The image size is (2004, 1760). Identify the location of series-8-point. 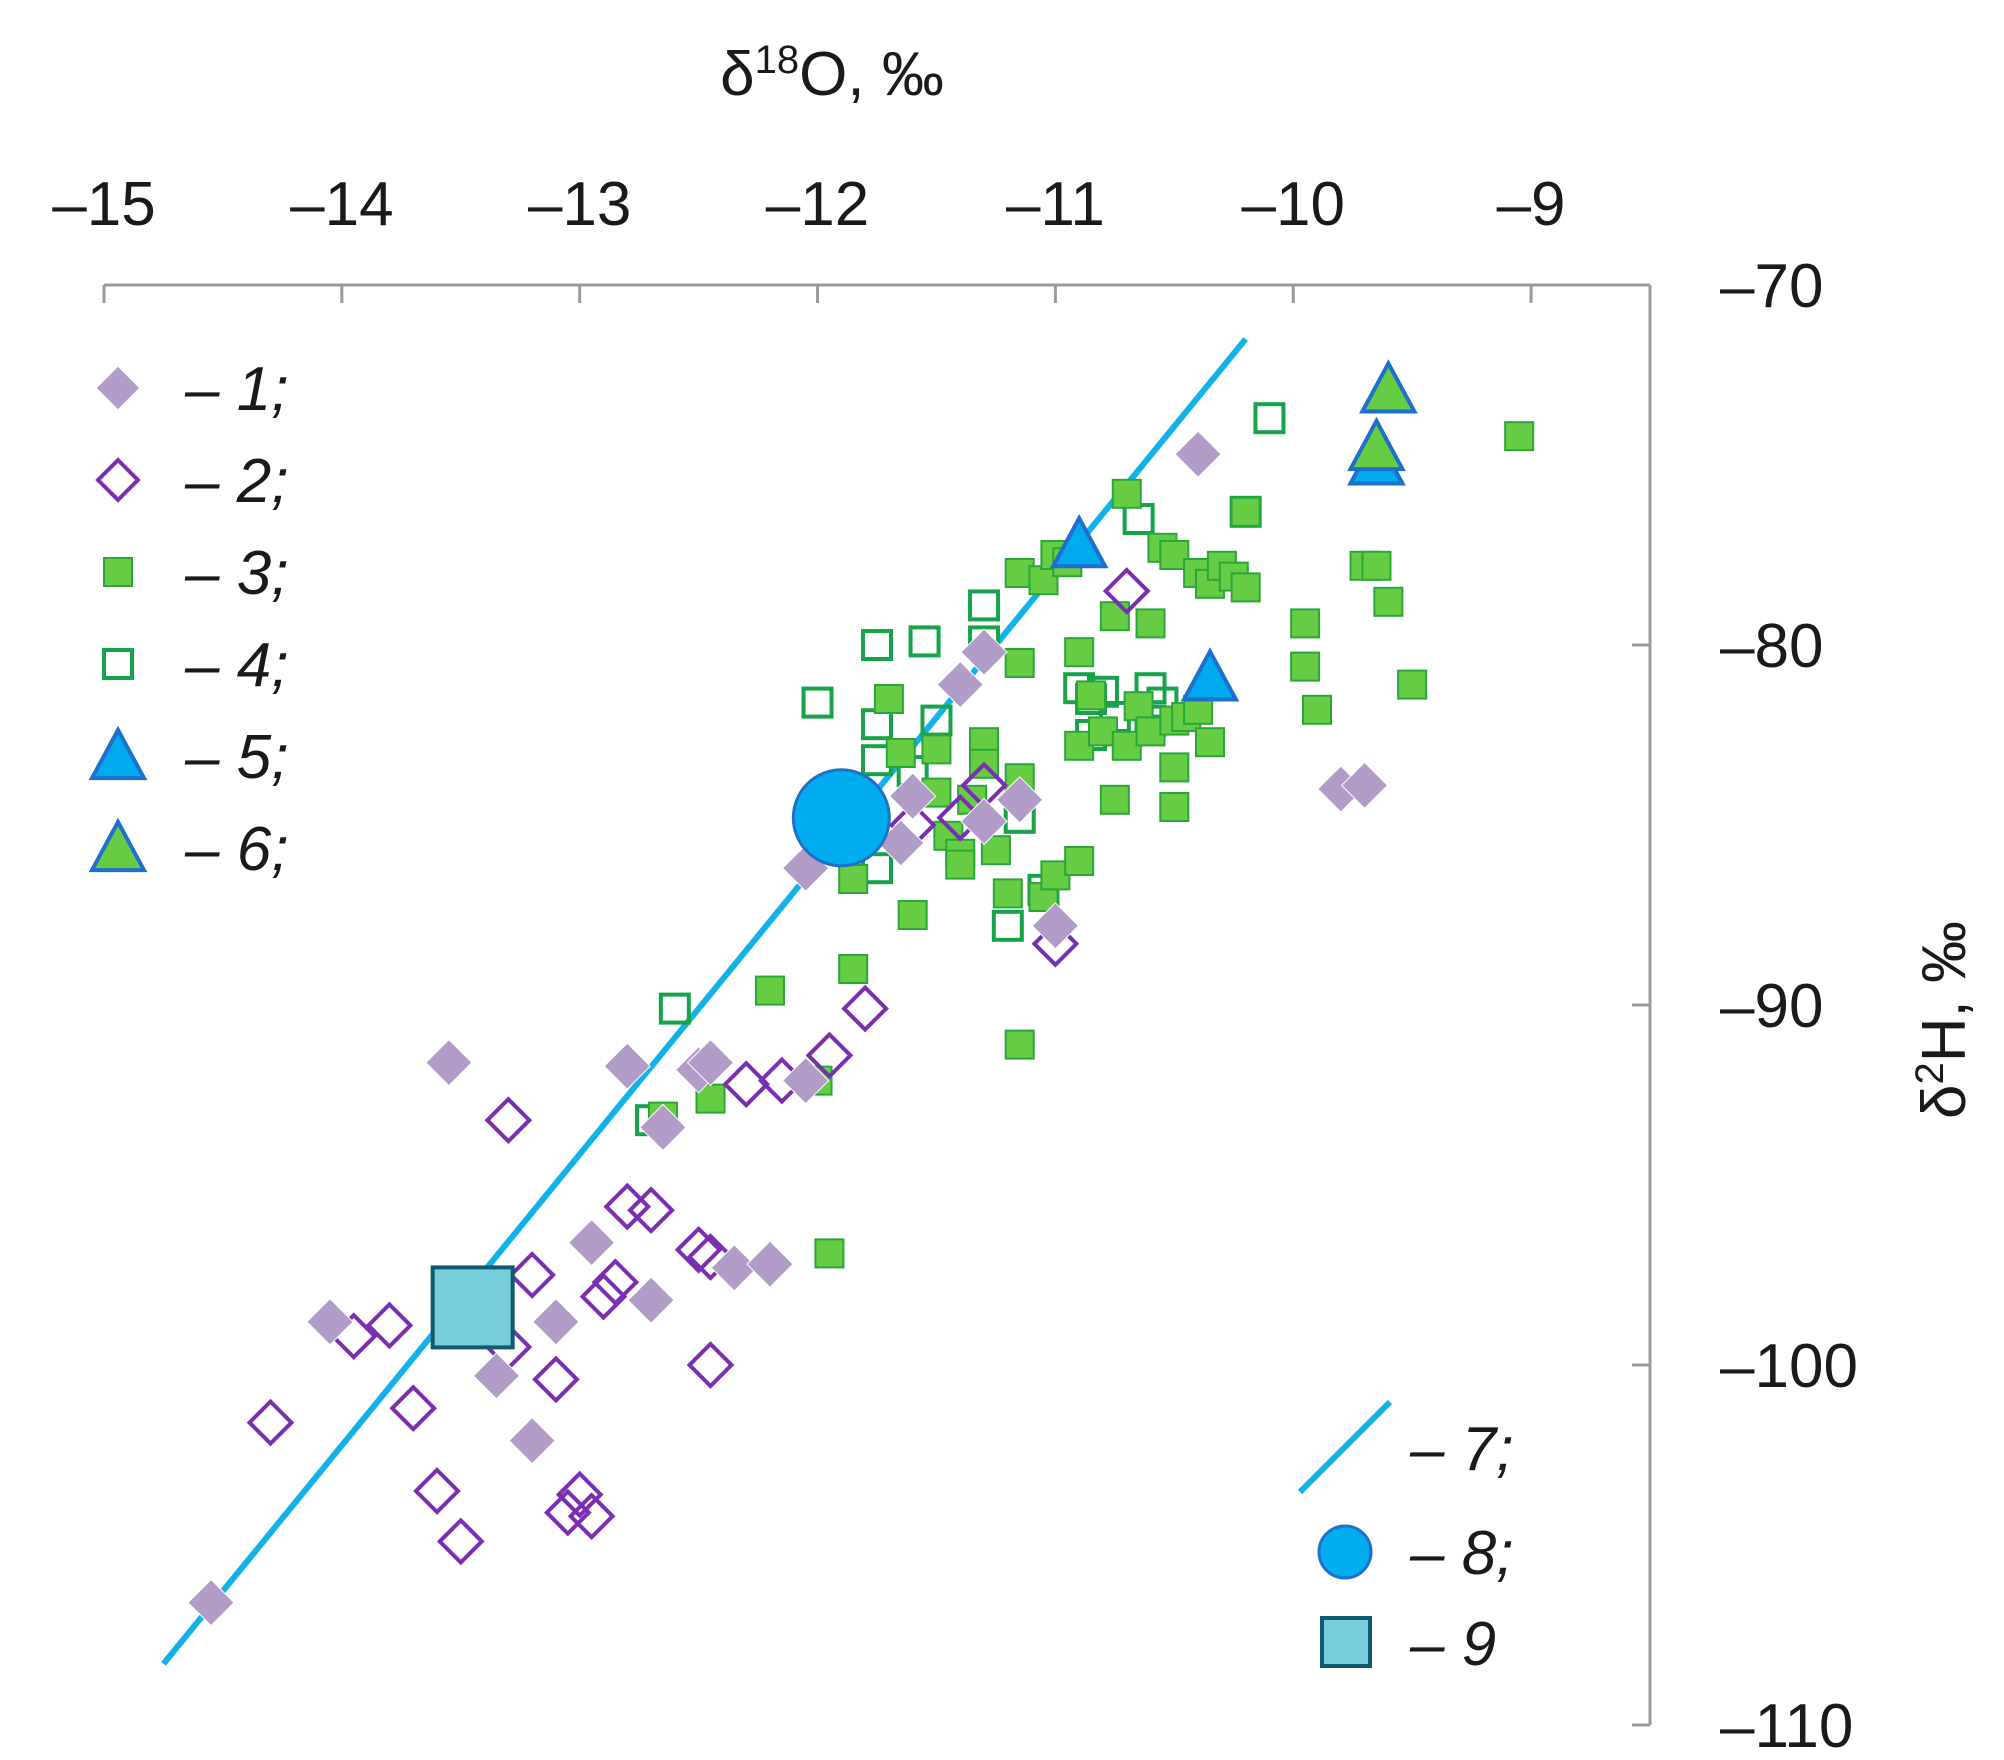
(841, 818).